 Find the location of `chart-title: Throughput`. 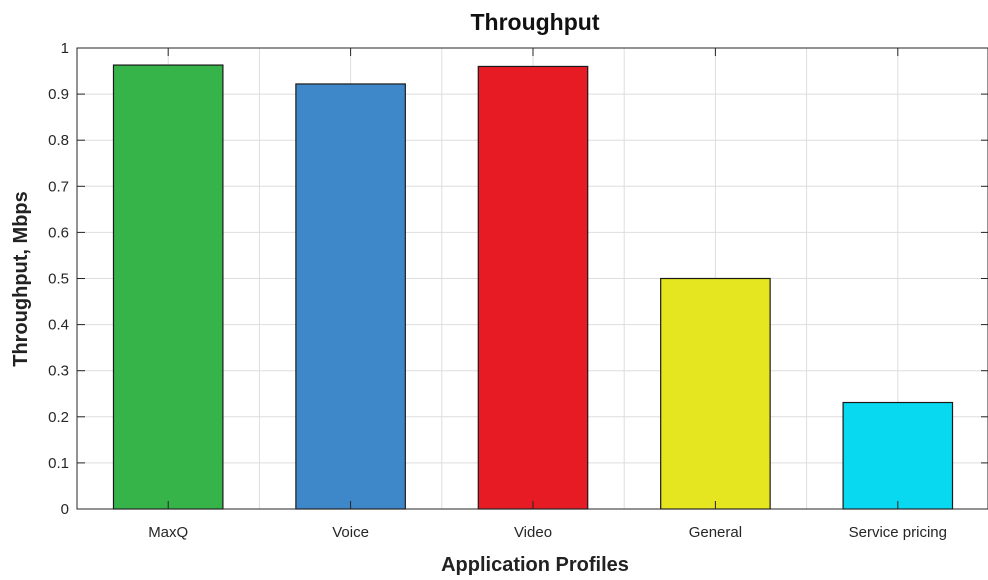

chart-title: Throughput is located at coordinates (534, 22).